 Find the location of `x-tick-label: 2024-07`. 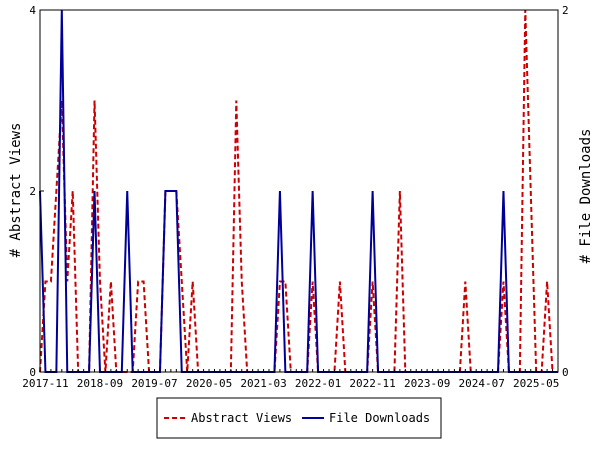

x-tick-label: 2024-07 is located at coordinates (481, 383).